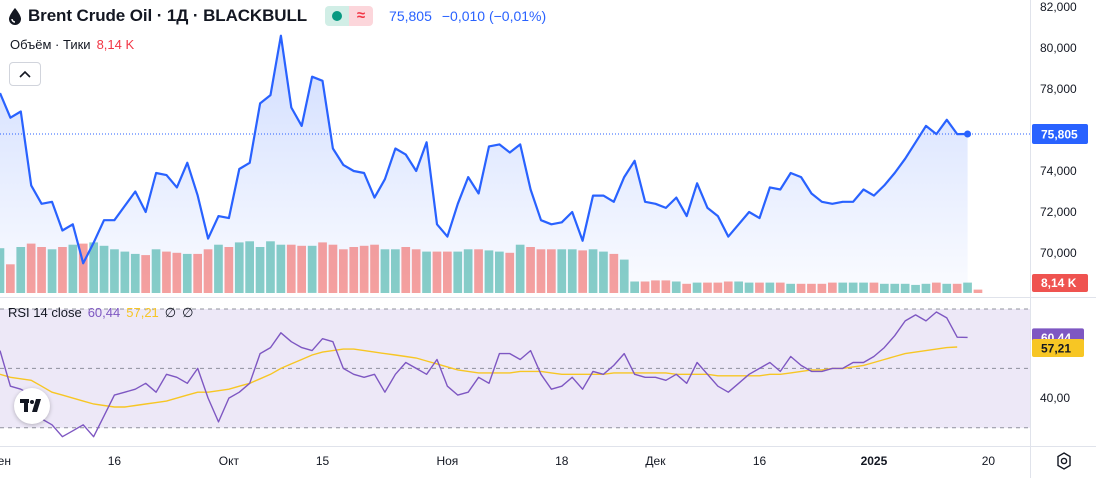 The image size is (1096, 478). I want to click on rsi-legend: RSI 14 close 60,44 57,21 ∅ ∅, so click(100, 313).